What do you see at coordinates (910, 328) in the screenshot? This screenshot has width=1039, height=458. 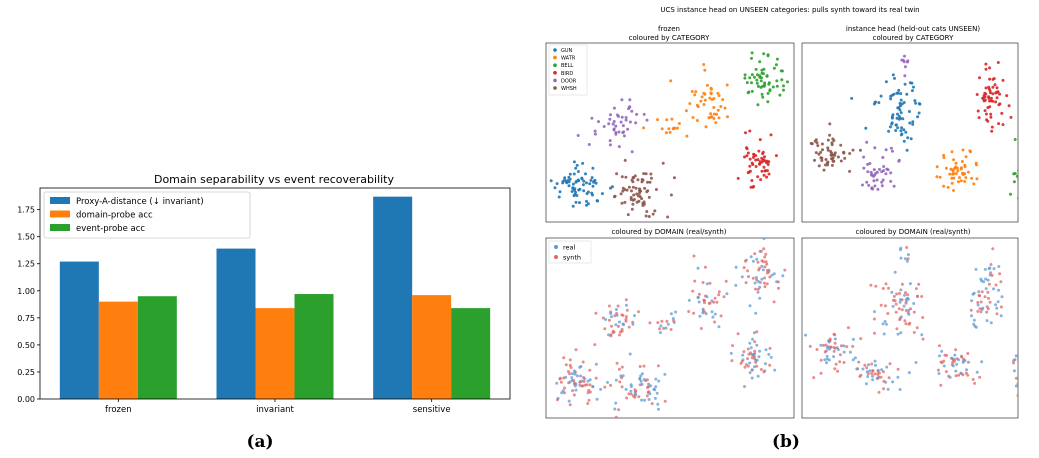 I see `panel-4-frame` at bounding box center [910, 328].